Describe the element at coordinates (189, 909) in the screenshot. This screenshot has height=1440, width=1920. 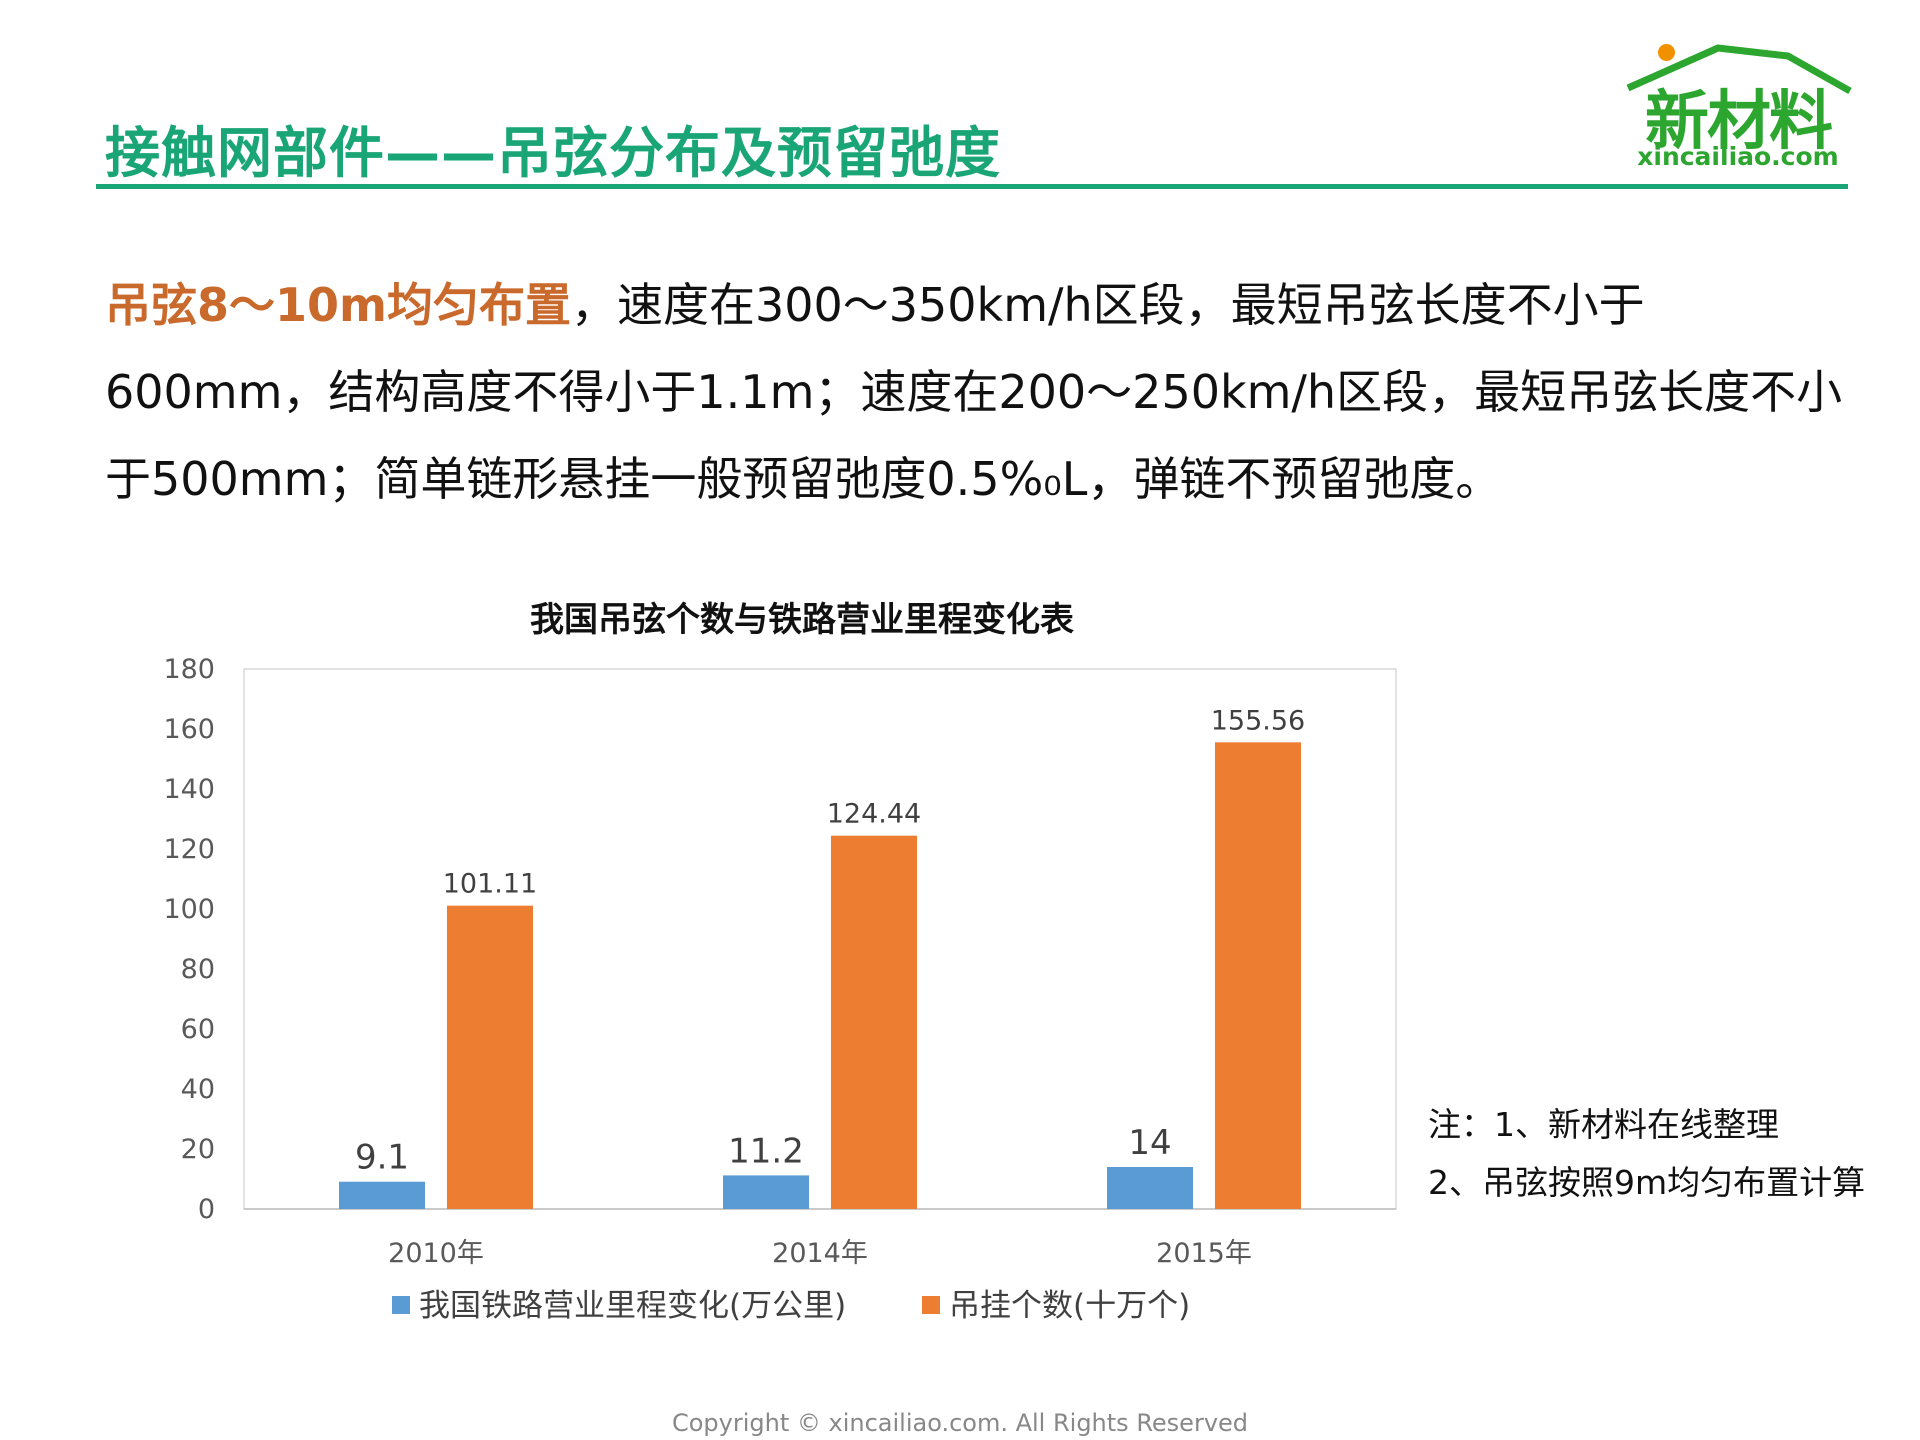
I see `y-tick-label: 100` at that location.